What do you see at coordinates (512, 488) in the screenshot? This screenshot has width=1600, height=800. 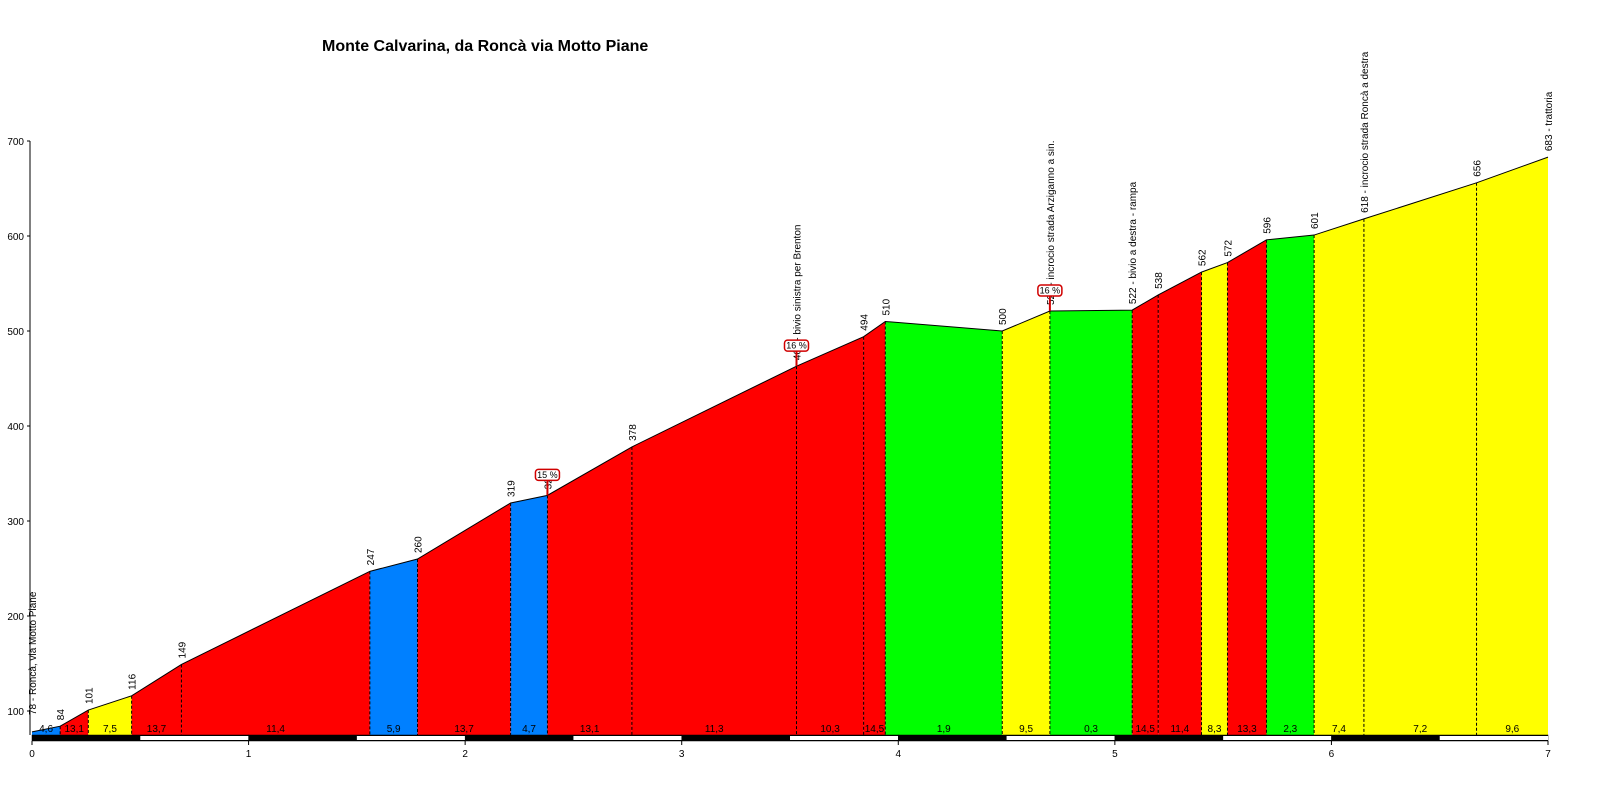 I see `altitude-label: 319` at bounding box center [512, 488].